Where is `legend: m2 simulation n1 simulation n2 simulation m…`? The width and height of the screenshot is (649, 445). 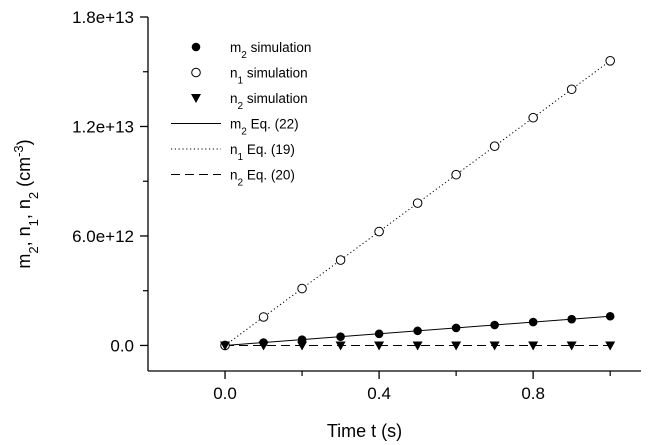 legend: m2 simulation n1 simulation n2 simulation m… is located at coordinates (241, 114).